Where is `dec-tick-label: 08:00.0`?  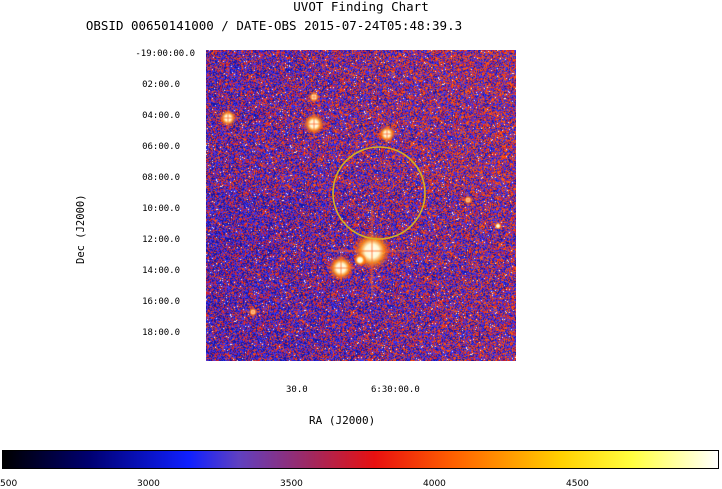
dec-tick-label: 08:00.0 is located at coordinates (161, 178).